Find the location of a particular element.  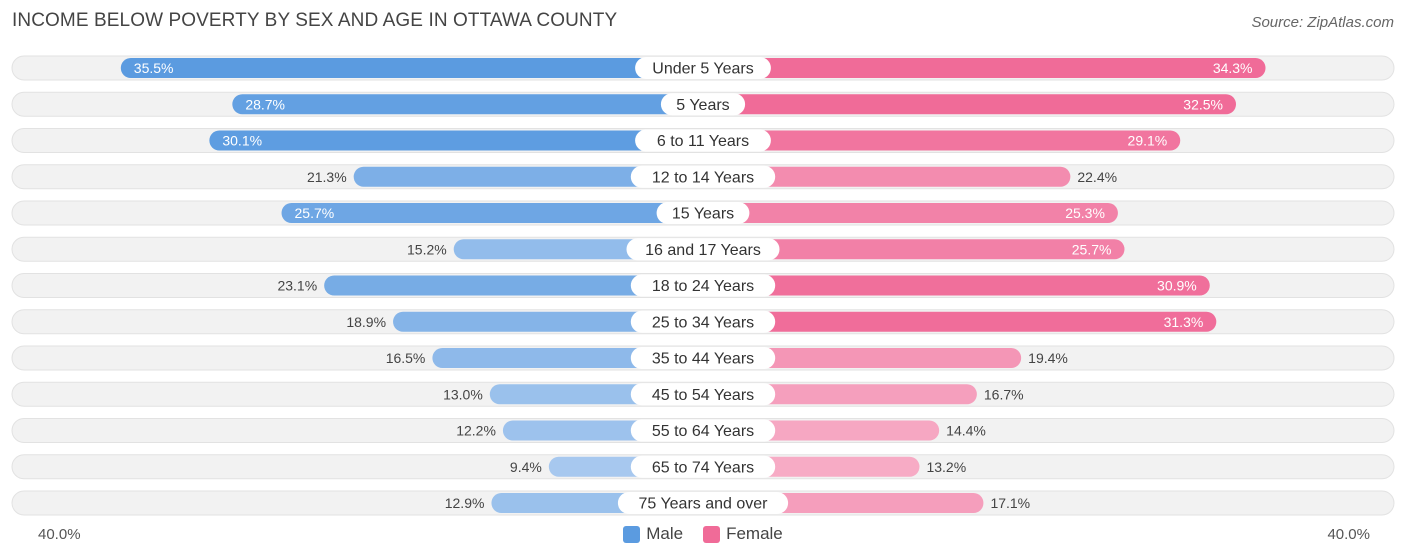

male-value-label: 18.9% is located at coordinates (366, 322).